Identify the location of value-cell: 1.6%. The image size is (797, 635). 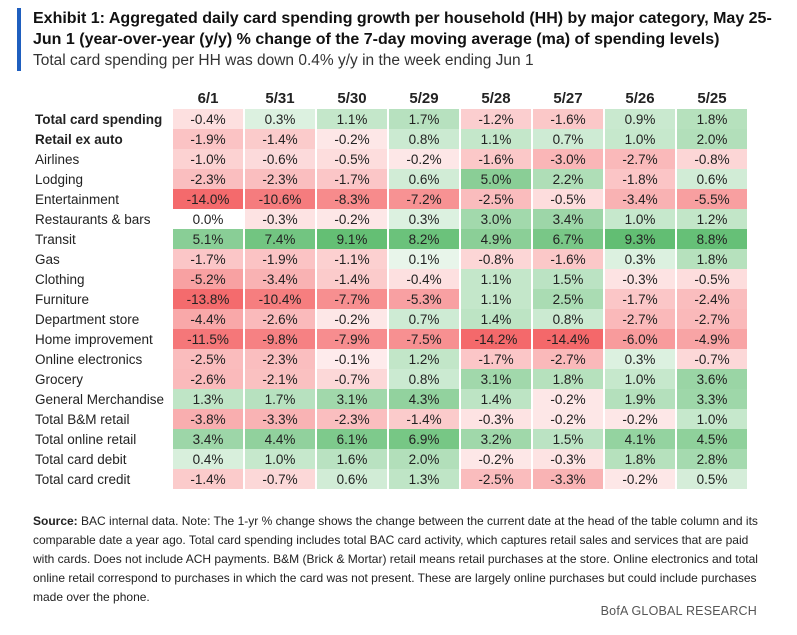
(352, 459).